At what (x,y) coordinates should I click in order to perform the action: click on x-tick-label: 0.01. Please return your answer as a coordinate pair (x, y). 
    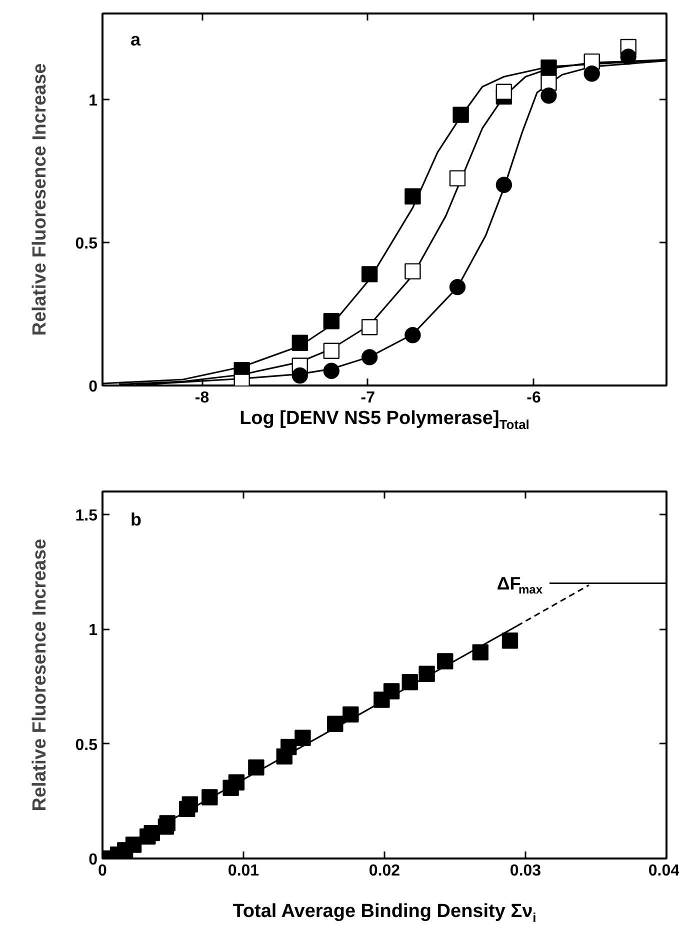
    Looking at the image, I should click on (244, 871).